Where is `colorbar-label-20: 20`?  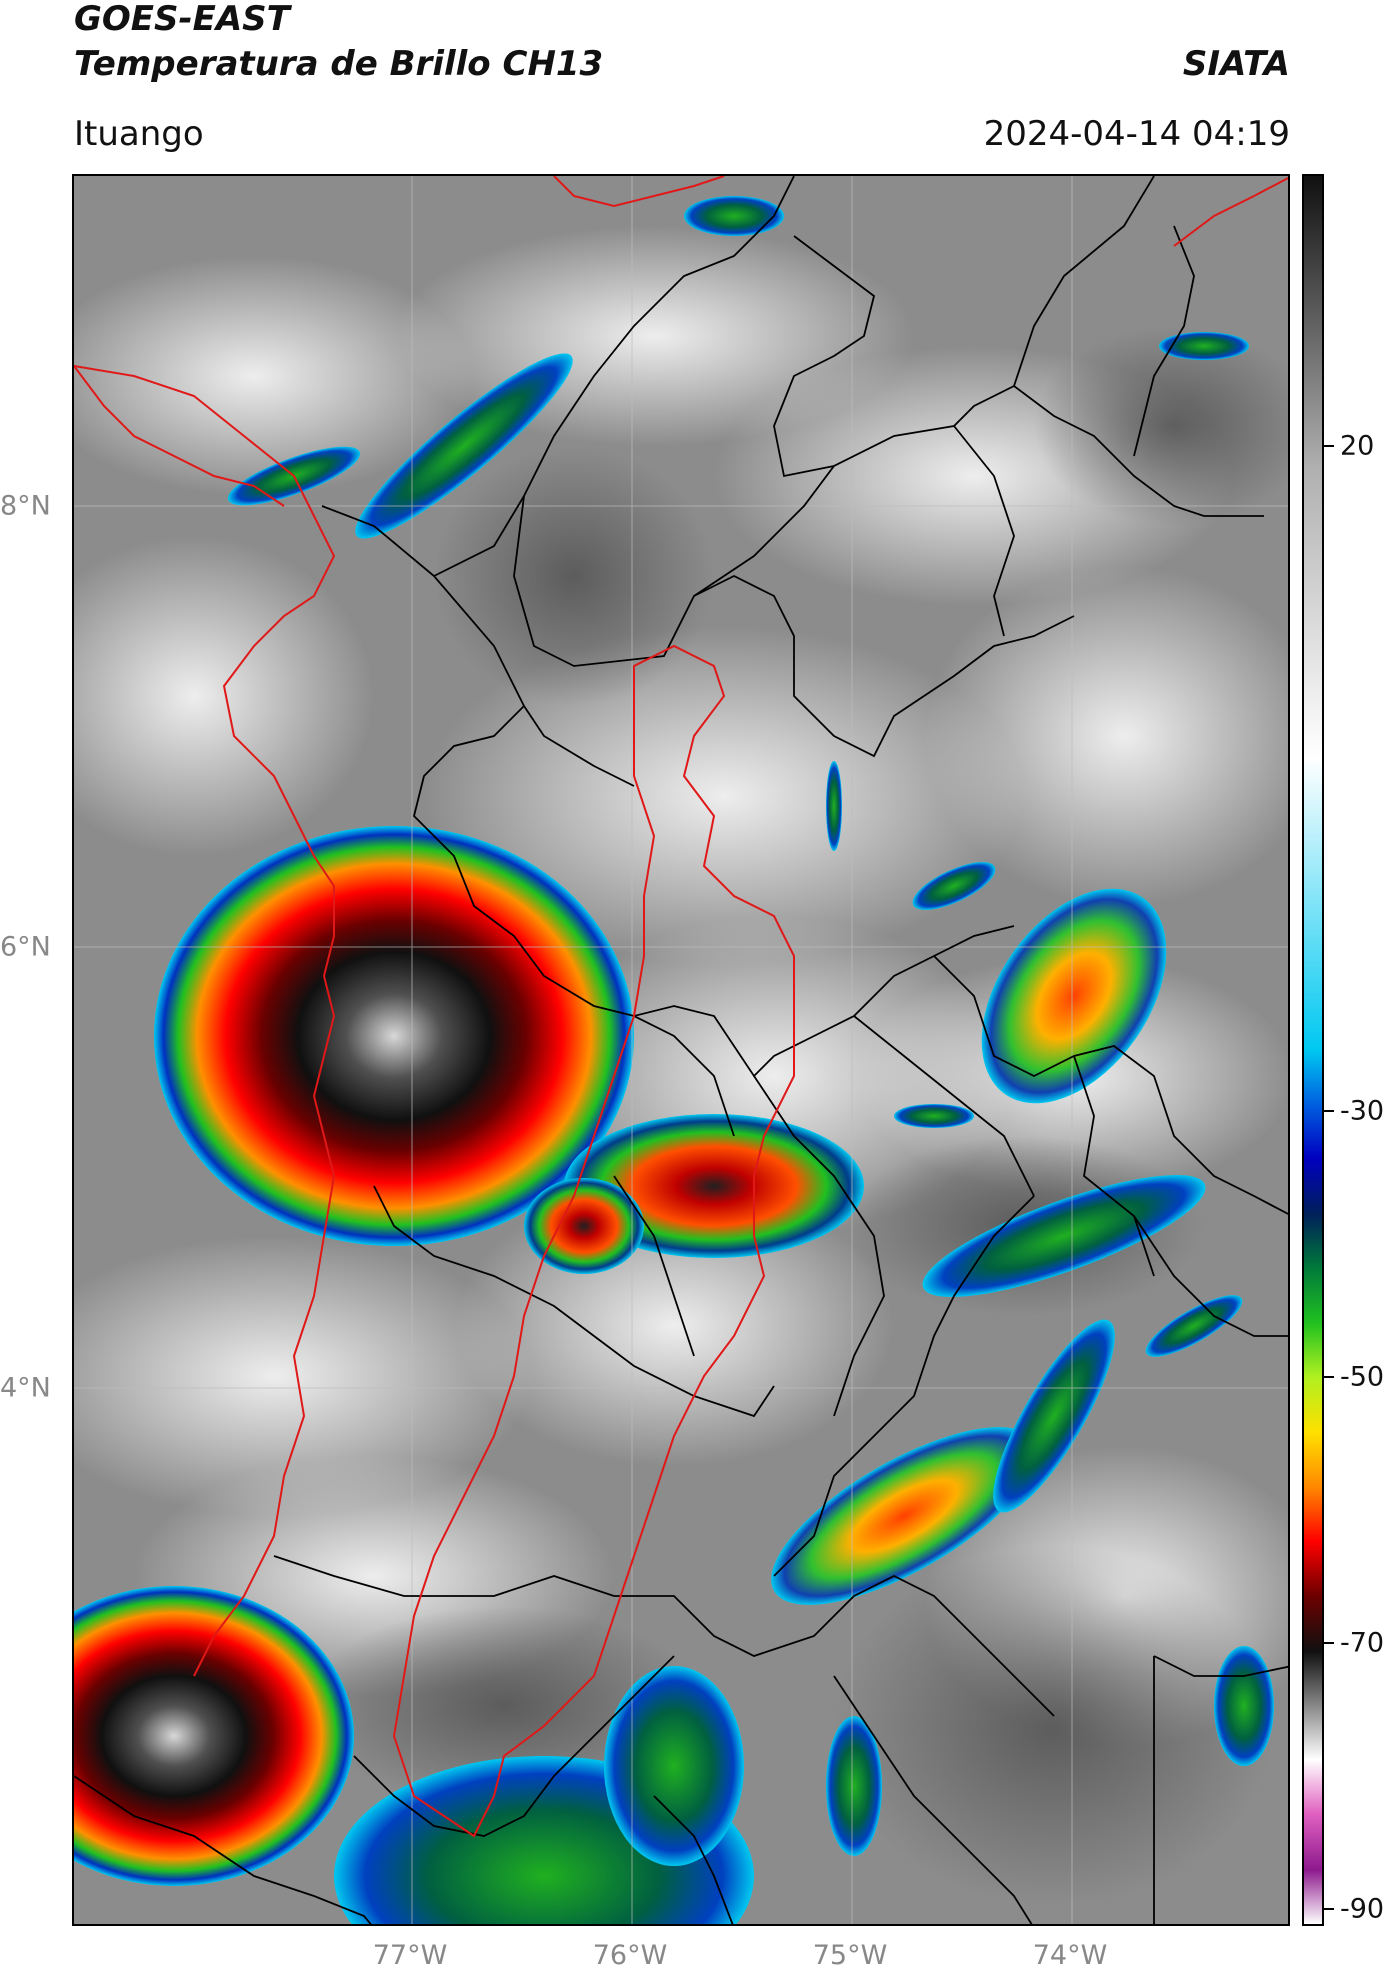
colorbar-label-20: 20 is located at coordinates (1357, 446).